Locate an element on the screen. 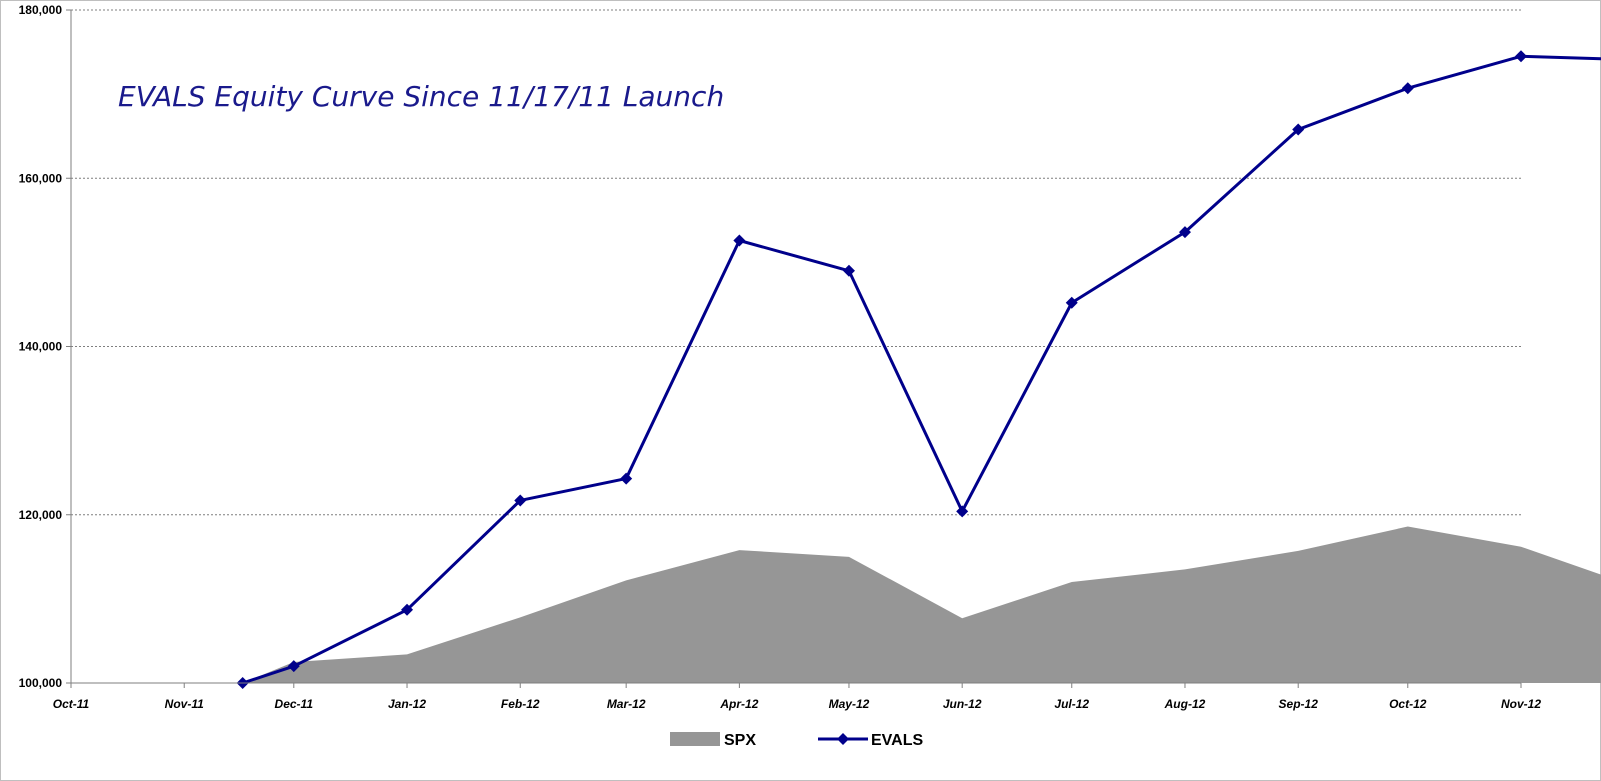 The image size is (1601, 781). legend-swatch-evals-marker is located at coordinates (843, 739).